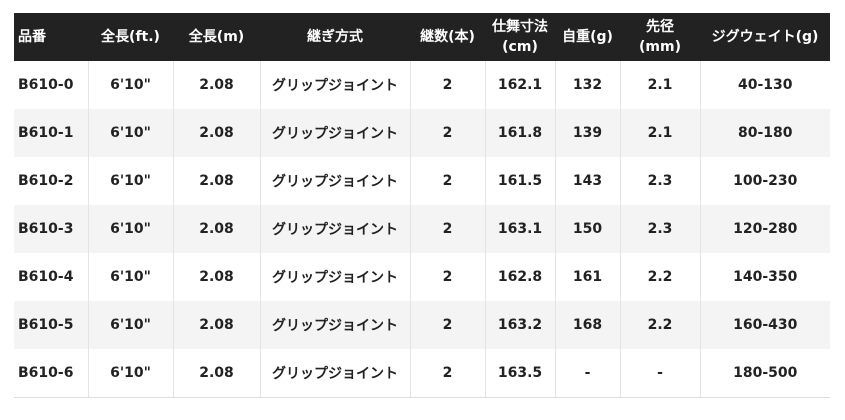  What do you see at coordinates (519, 181) in the screenshot?
I see `table-cell: 161.5` at bounding box center [519, 181].